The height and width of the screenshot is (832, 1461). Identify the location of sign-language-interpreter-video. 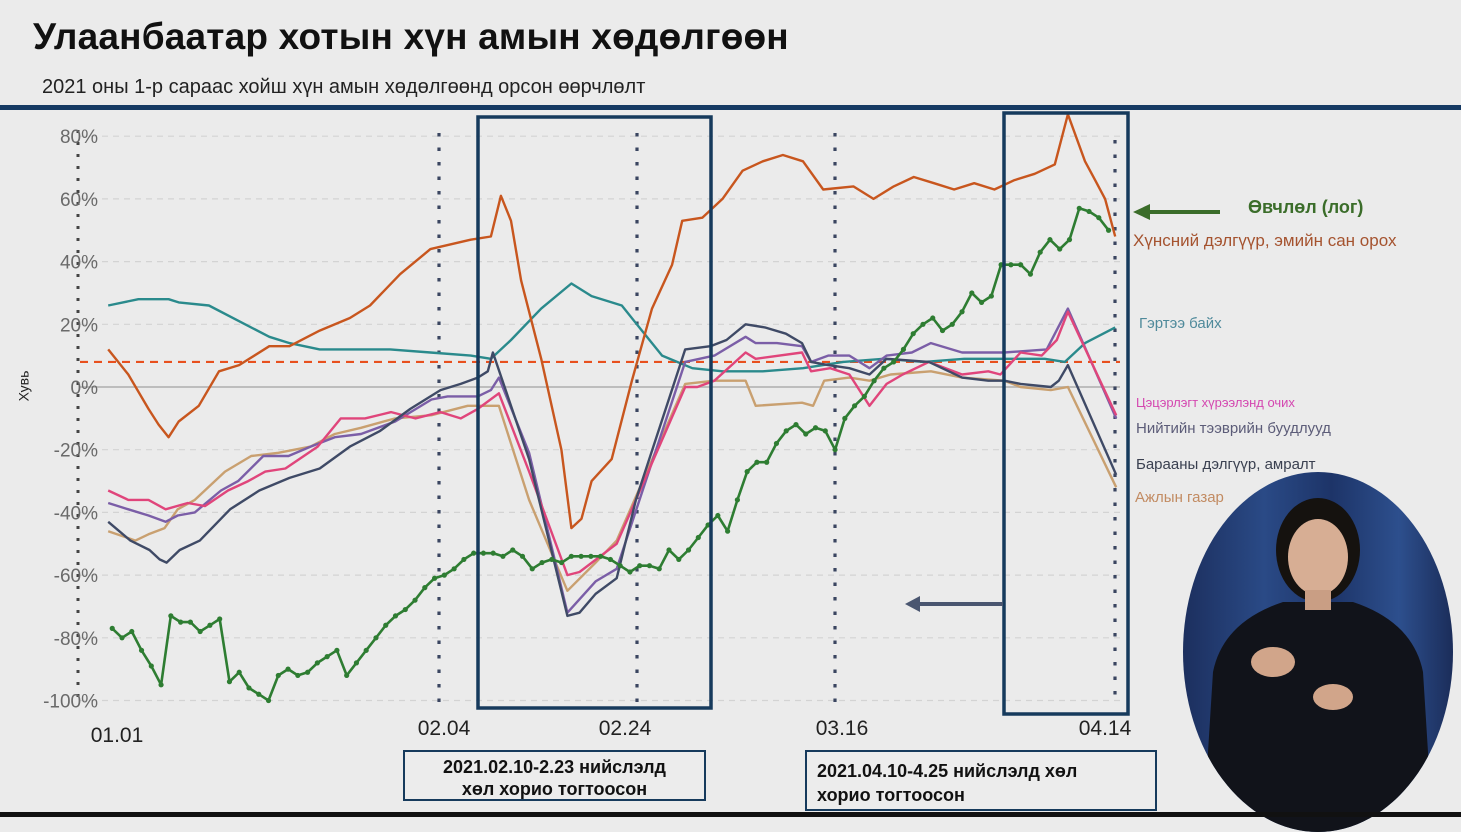
(1318, 652).